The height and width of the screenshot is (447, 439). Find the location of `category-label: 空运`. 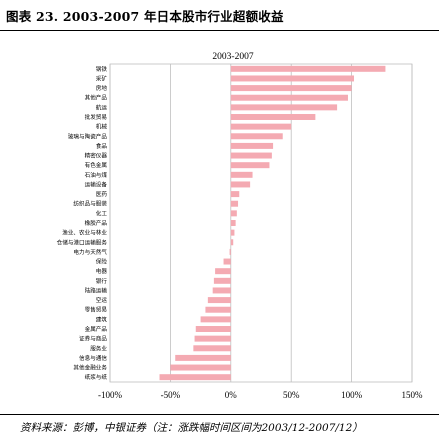

category-label: 空运 is located at coordinates (102, 300).